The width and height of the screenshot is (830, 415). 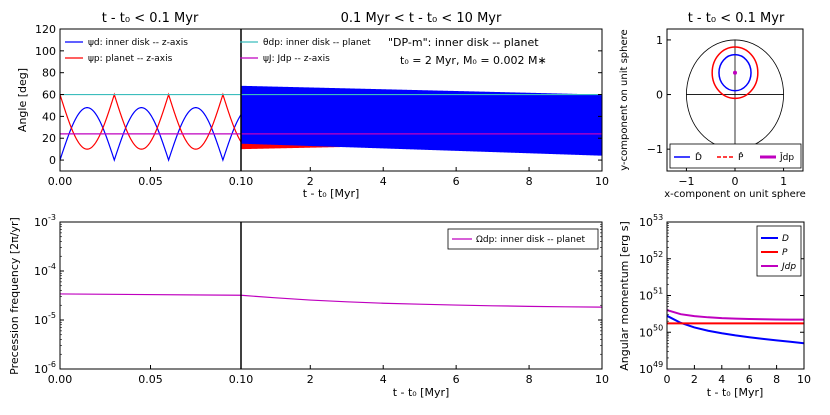 I want to click on momentum-ytick-exponent: 50, so click(x=658, y=327).